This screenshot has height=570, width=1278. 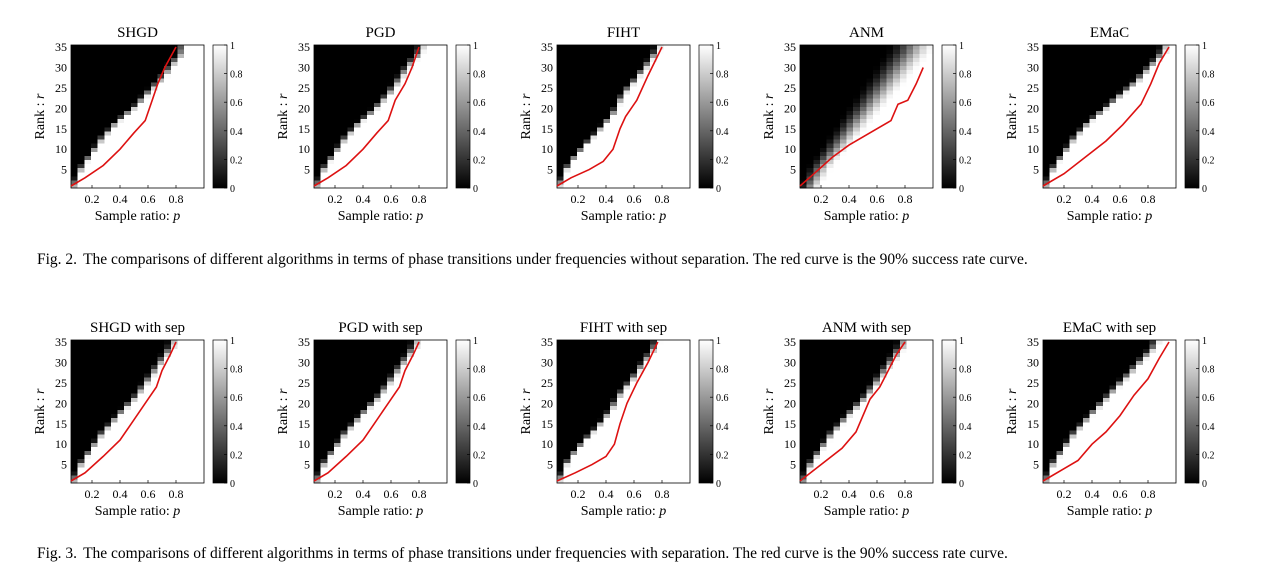 I want to click on success-90-curve, so click(x=123, y=116).